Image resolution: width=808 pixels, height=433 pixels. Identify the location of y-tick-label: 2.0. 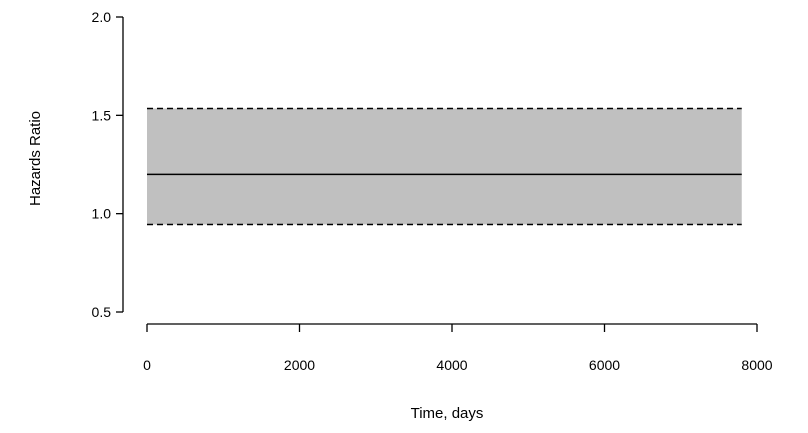
(102, 17).